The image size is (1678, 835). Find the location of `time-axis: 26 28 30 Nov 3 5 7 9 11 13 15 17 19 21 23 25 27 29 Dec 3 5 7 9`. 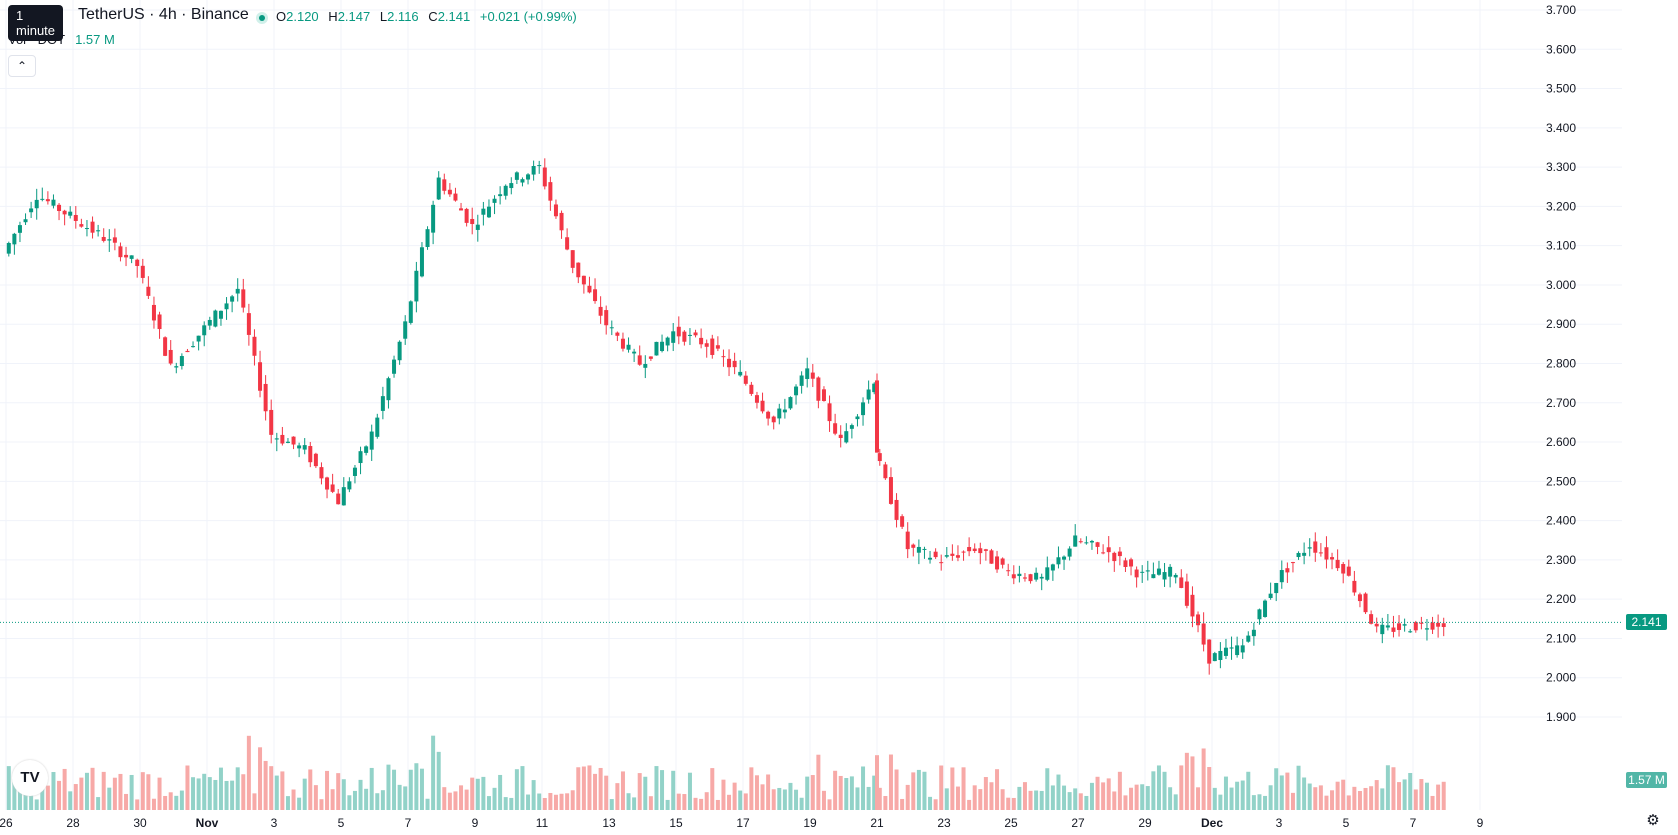

time-axis: 26 28 30 Nov 3 5 7 9 11 13 15 17 19 21 23 25 27 29 Dec 3 5 7 9 is located at coordinates (742, 823).